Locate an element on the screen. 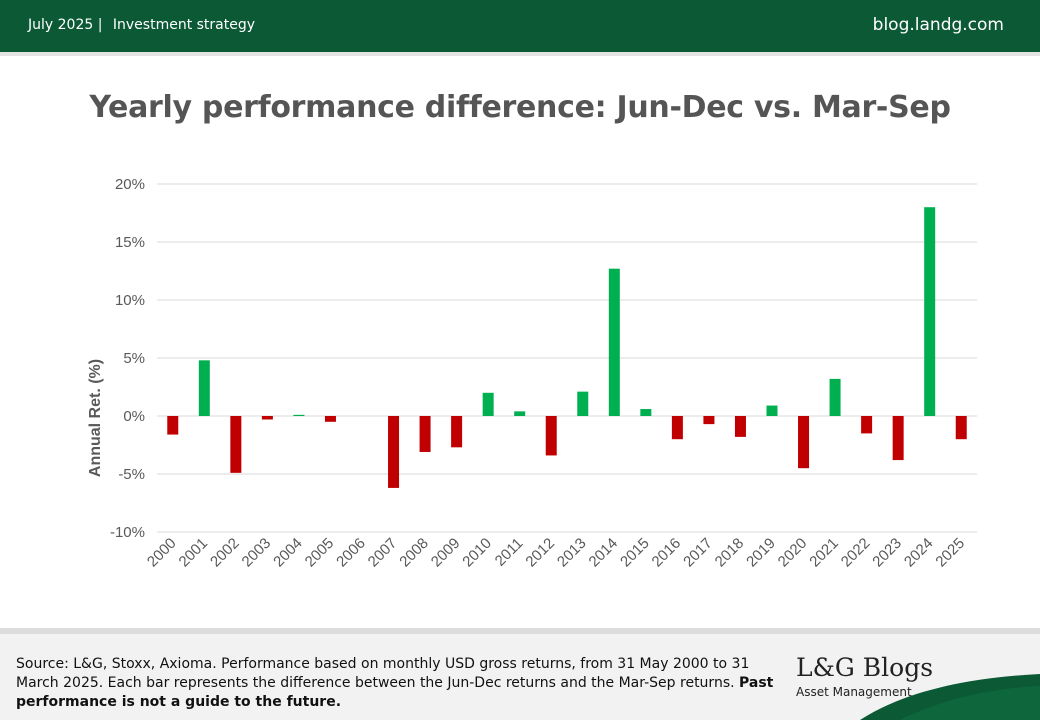 The width and height of the screenshot is (1040, 720). x-tick-label: 2025 is located at coordinates (950, 553).